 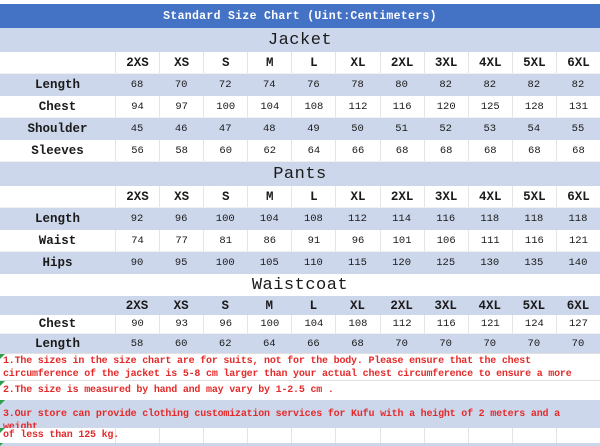 I want to click on note-3-overflow-row: of less than 125 kg., so click(x=300, y=435).